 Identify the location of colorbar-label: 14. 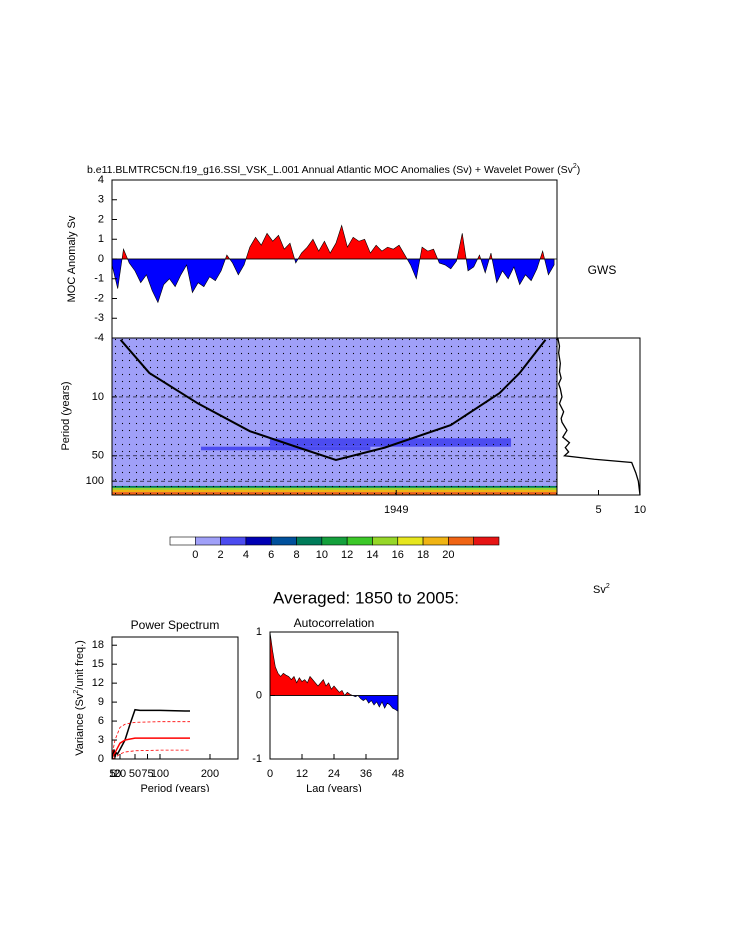
(372, 555).